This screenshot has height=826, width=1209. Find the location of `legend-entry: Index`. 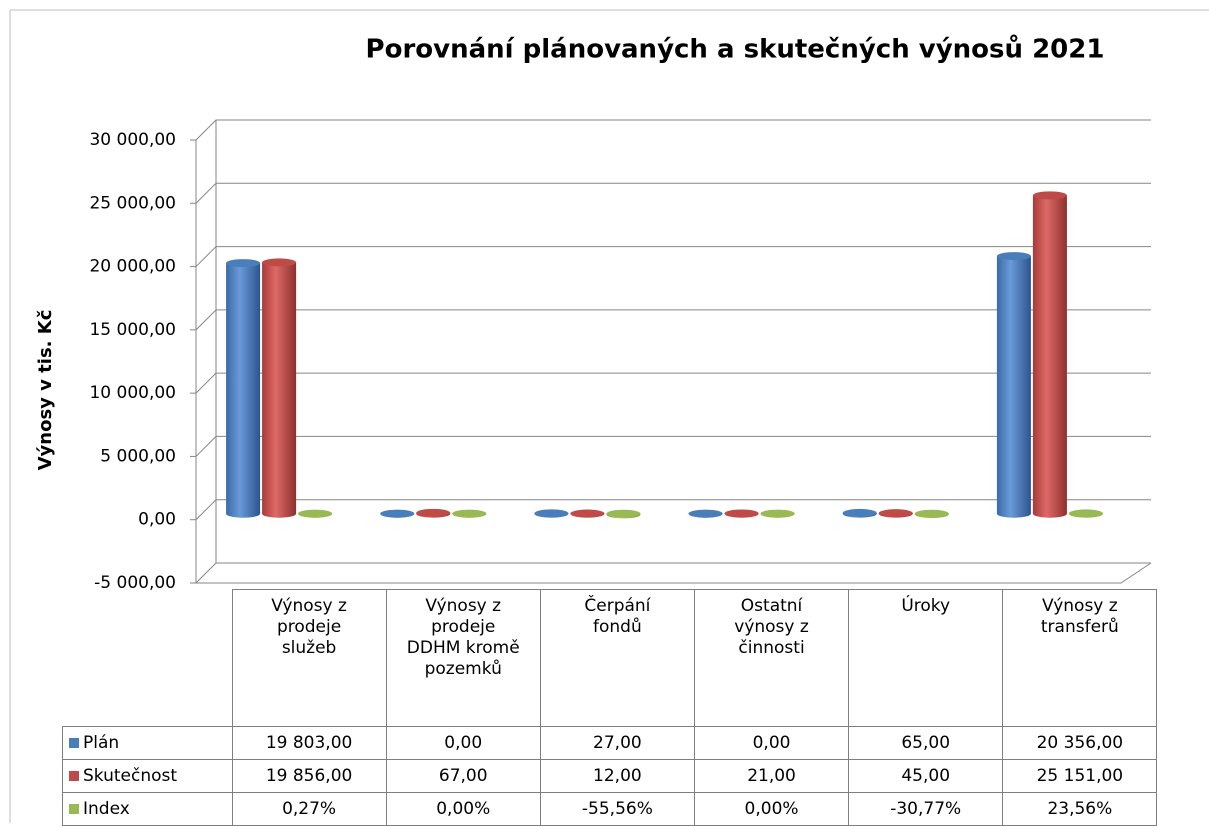

legend-entry: Index is located at coordinates (148, 809).